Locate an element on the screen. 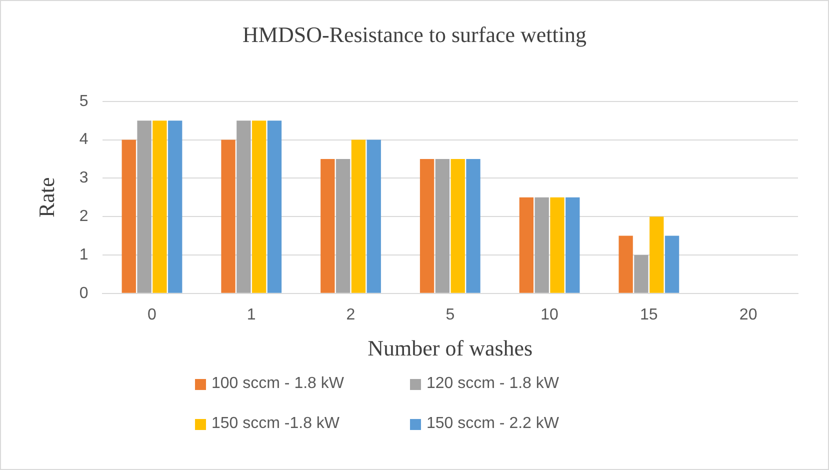 The height and width of the screenshot is (470, 829). y-tick-label: 5 is located at coordinates (83, 101).